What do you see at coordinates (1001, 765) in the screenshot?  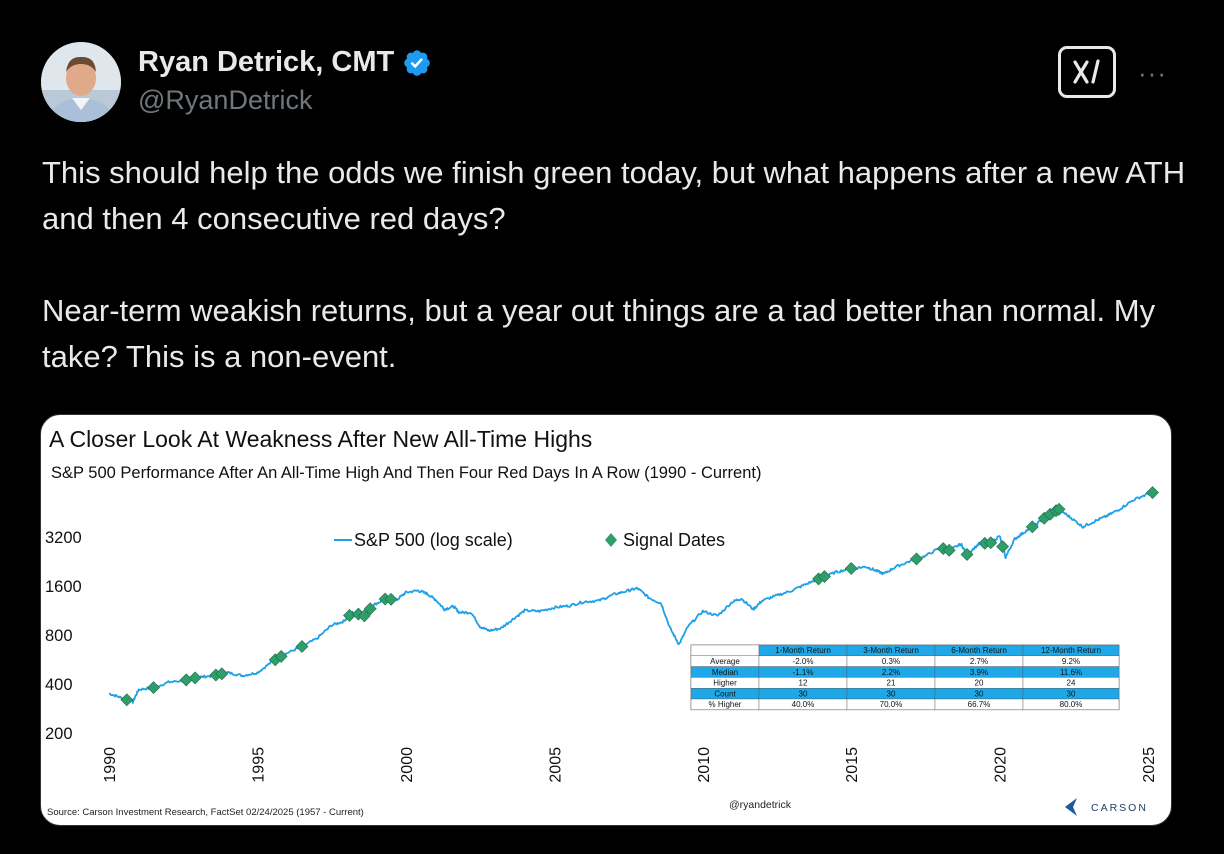 I see `x-tick-label: 2020` at bounding box center [1001, 765].